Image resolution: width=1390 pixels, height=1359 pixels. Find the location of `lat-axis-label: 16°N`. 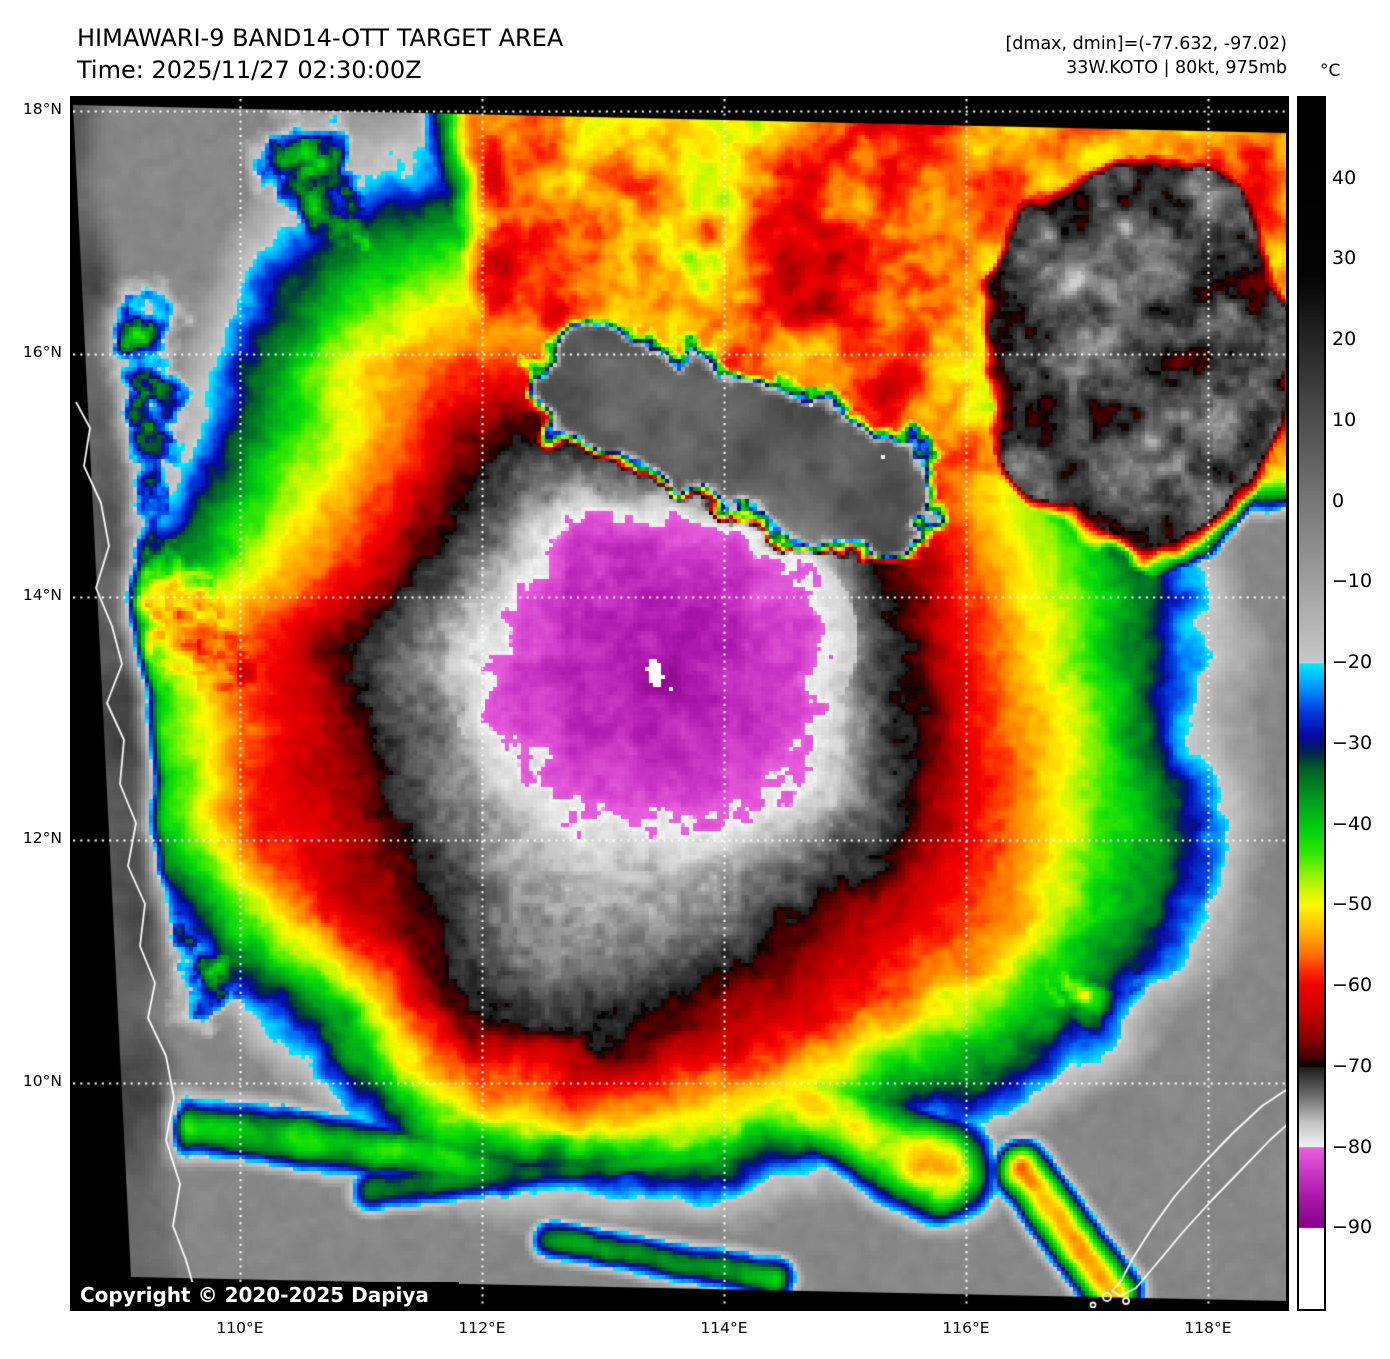

lat-axis-label: 16°N is located at coordinates (42, 352).